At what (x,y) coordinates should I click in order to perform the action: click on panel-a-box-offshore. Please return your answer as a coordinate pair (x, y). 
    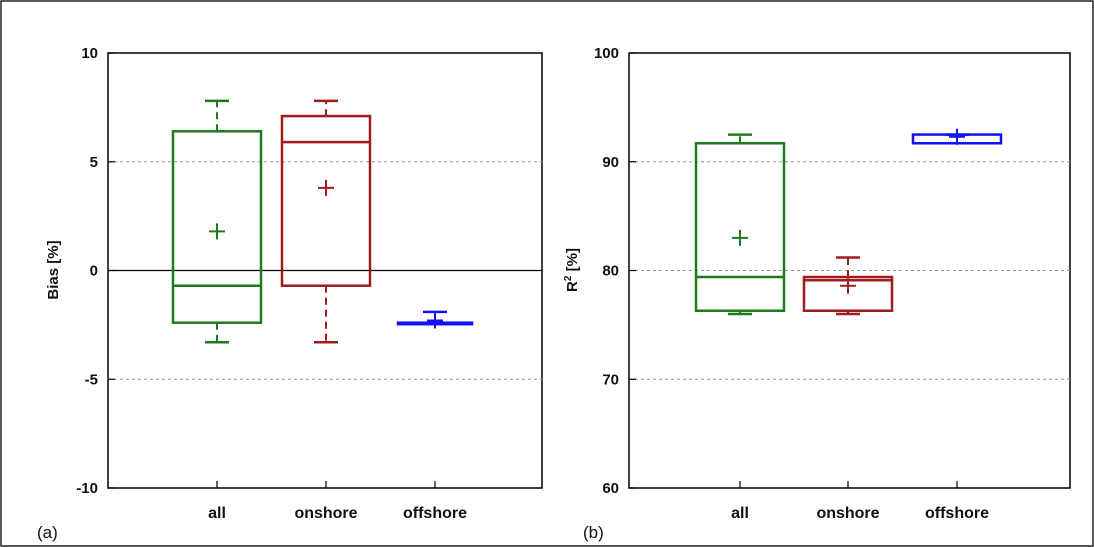
    Looking at the image, I should click on (435, 319).